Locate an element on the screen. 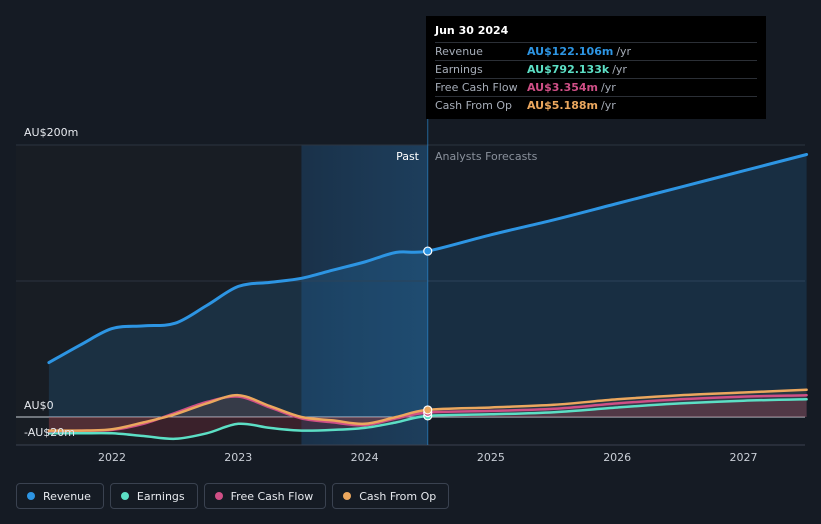 The width and height of the screenshot is (821, 524). x-tick-label: 2024 is located at coordinates (365, 457).